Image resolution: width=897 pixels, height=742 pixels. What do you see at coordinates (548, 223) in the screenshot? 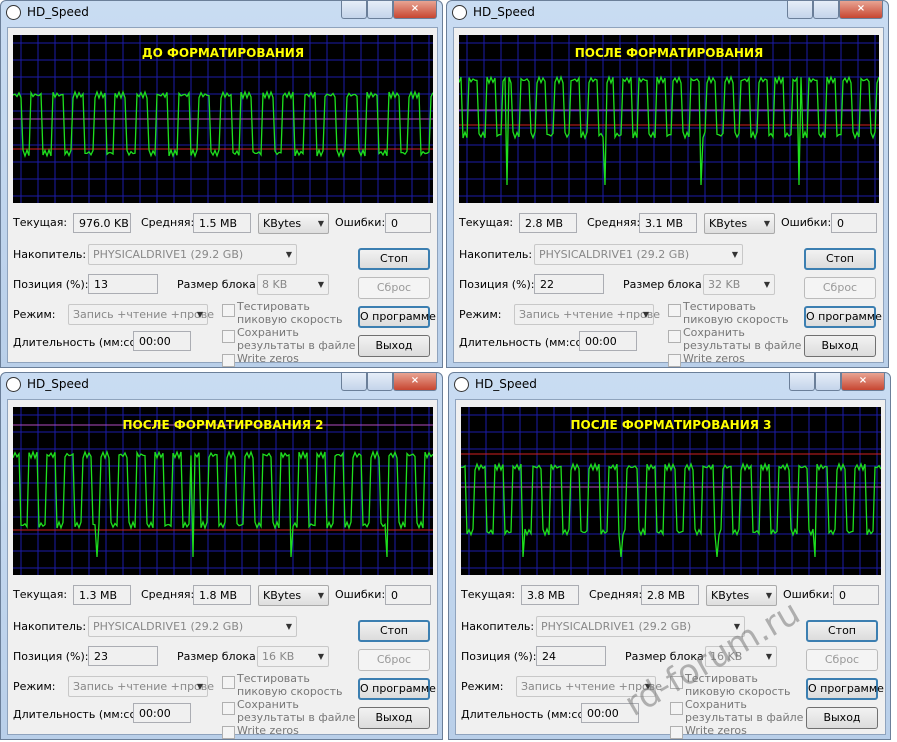
I see `current-value: 2.8 MB` at bounding box center [548, 223].